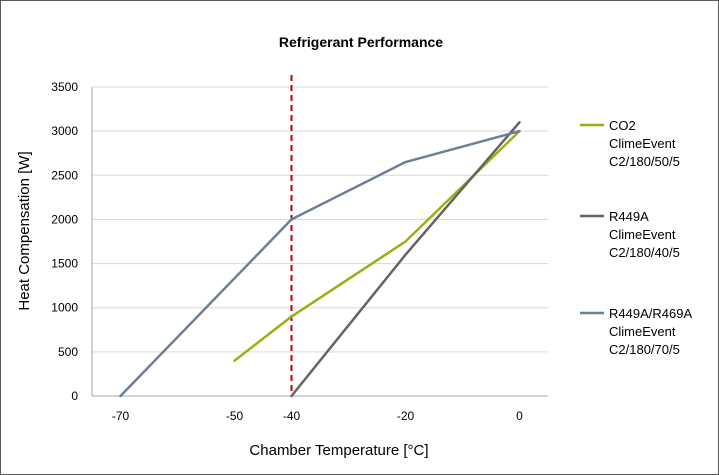  What do you see at coordinates (406, 416) in the screenshot?
I see `x-tick-label: -20` at bounding box center [406, 416].